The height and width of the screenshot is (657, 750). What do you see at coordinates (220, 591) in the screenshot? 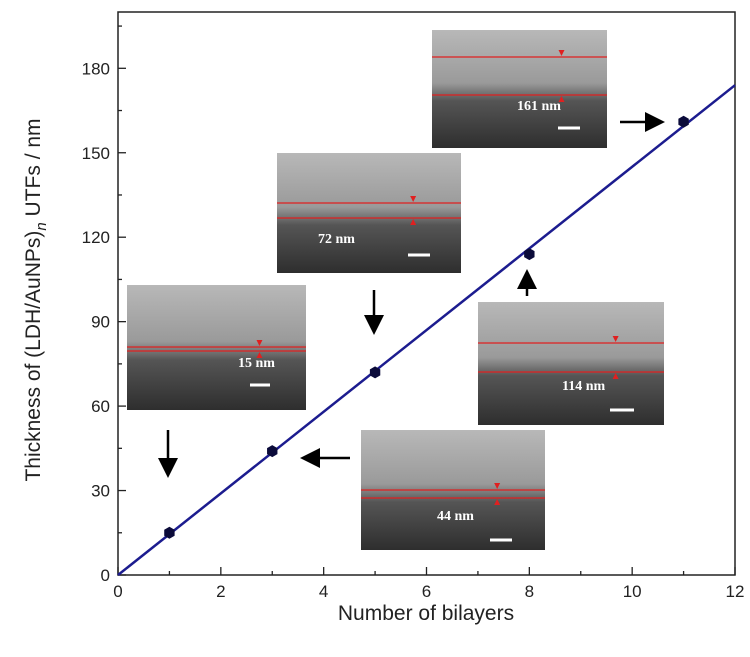
I see `x-tick-label: 2` at bounding box center [220, 591].